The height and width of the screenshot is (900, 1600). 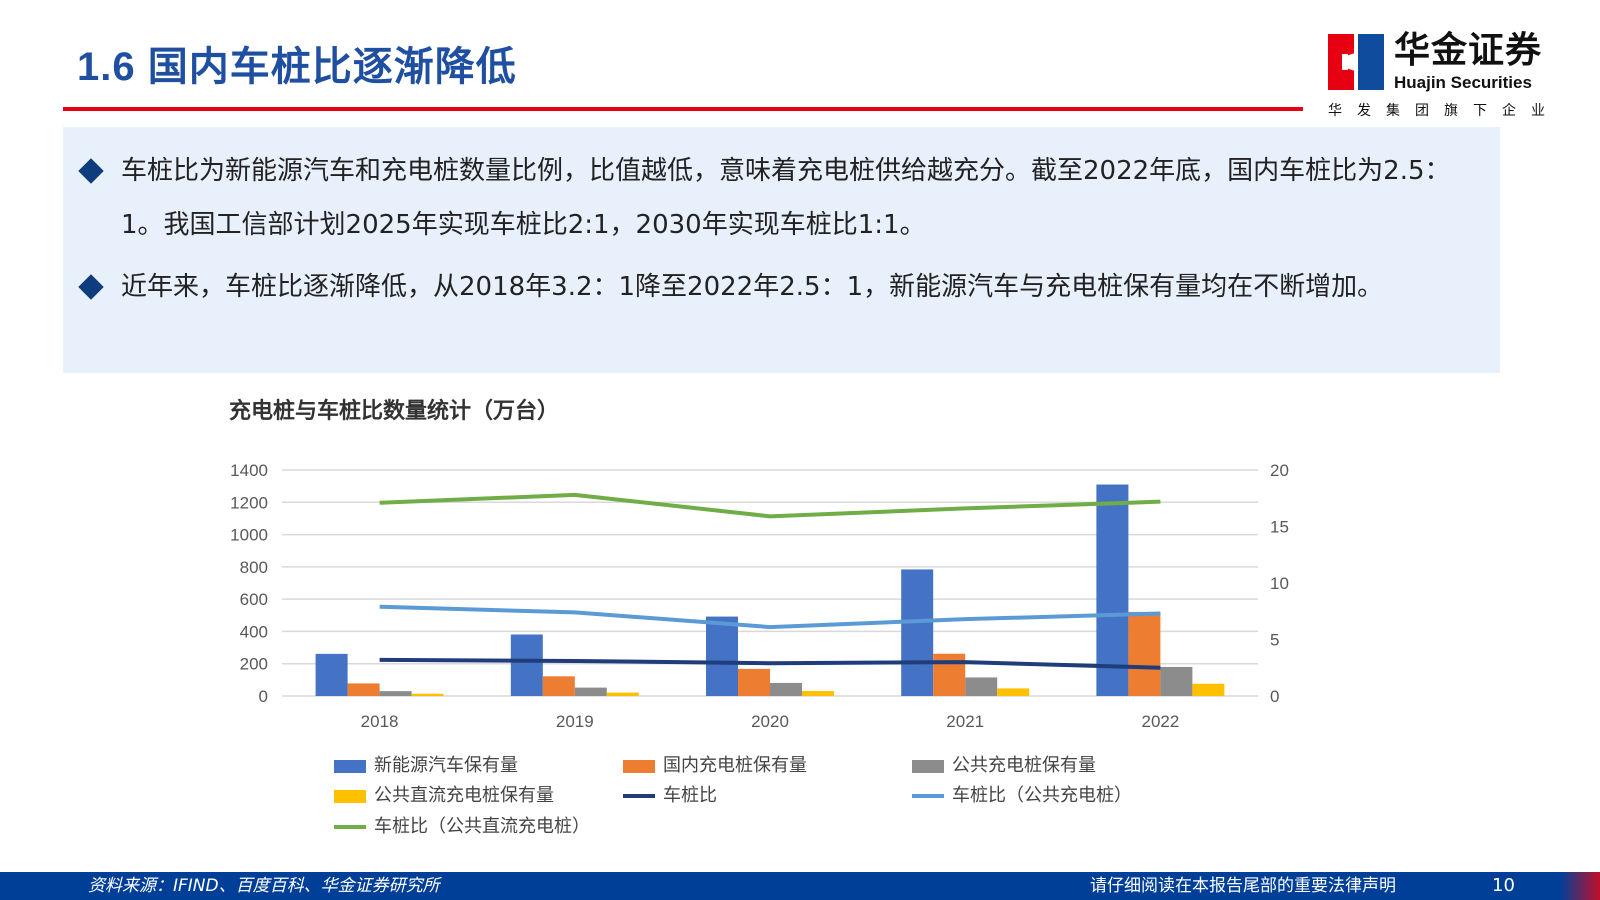 I want to click on x-tick-label: 2022, so click(x=1160, y=721).